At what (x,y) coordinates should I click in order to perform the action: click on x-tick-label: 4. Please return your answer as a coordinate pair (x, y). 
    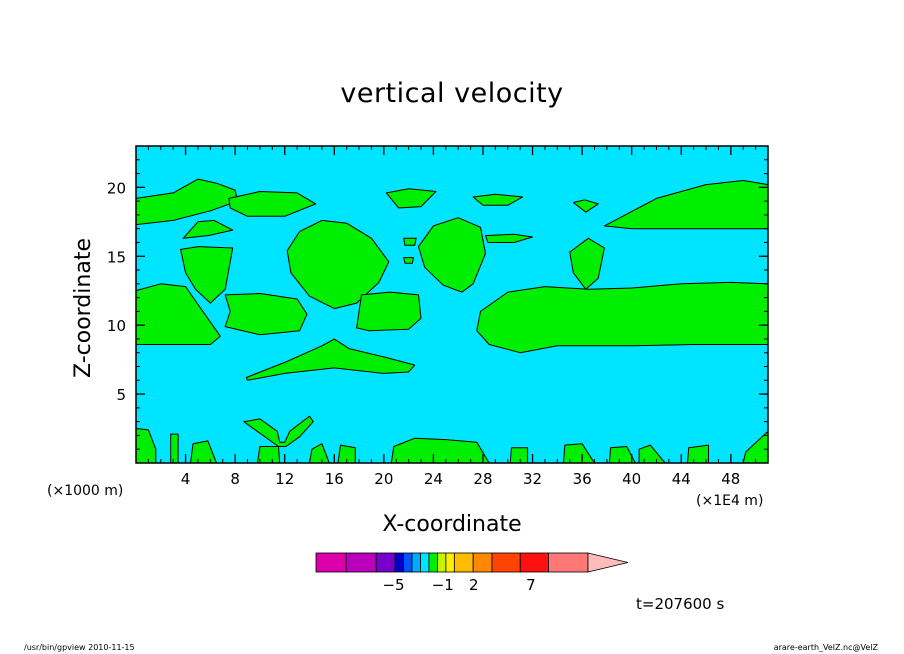
    Looking at the image, I should click on (186, 479).